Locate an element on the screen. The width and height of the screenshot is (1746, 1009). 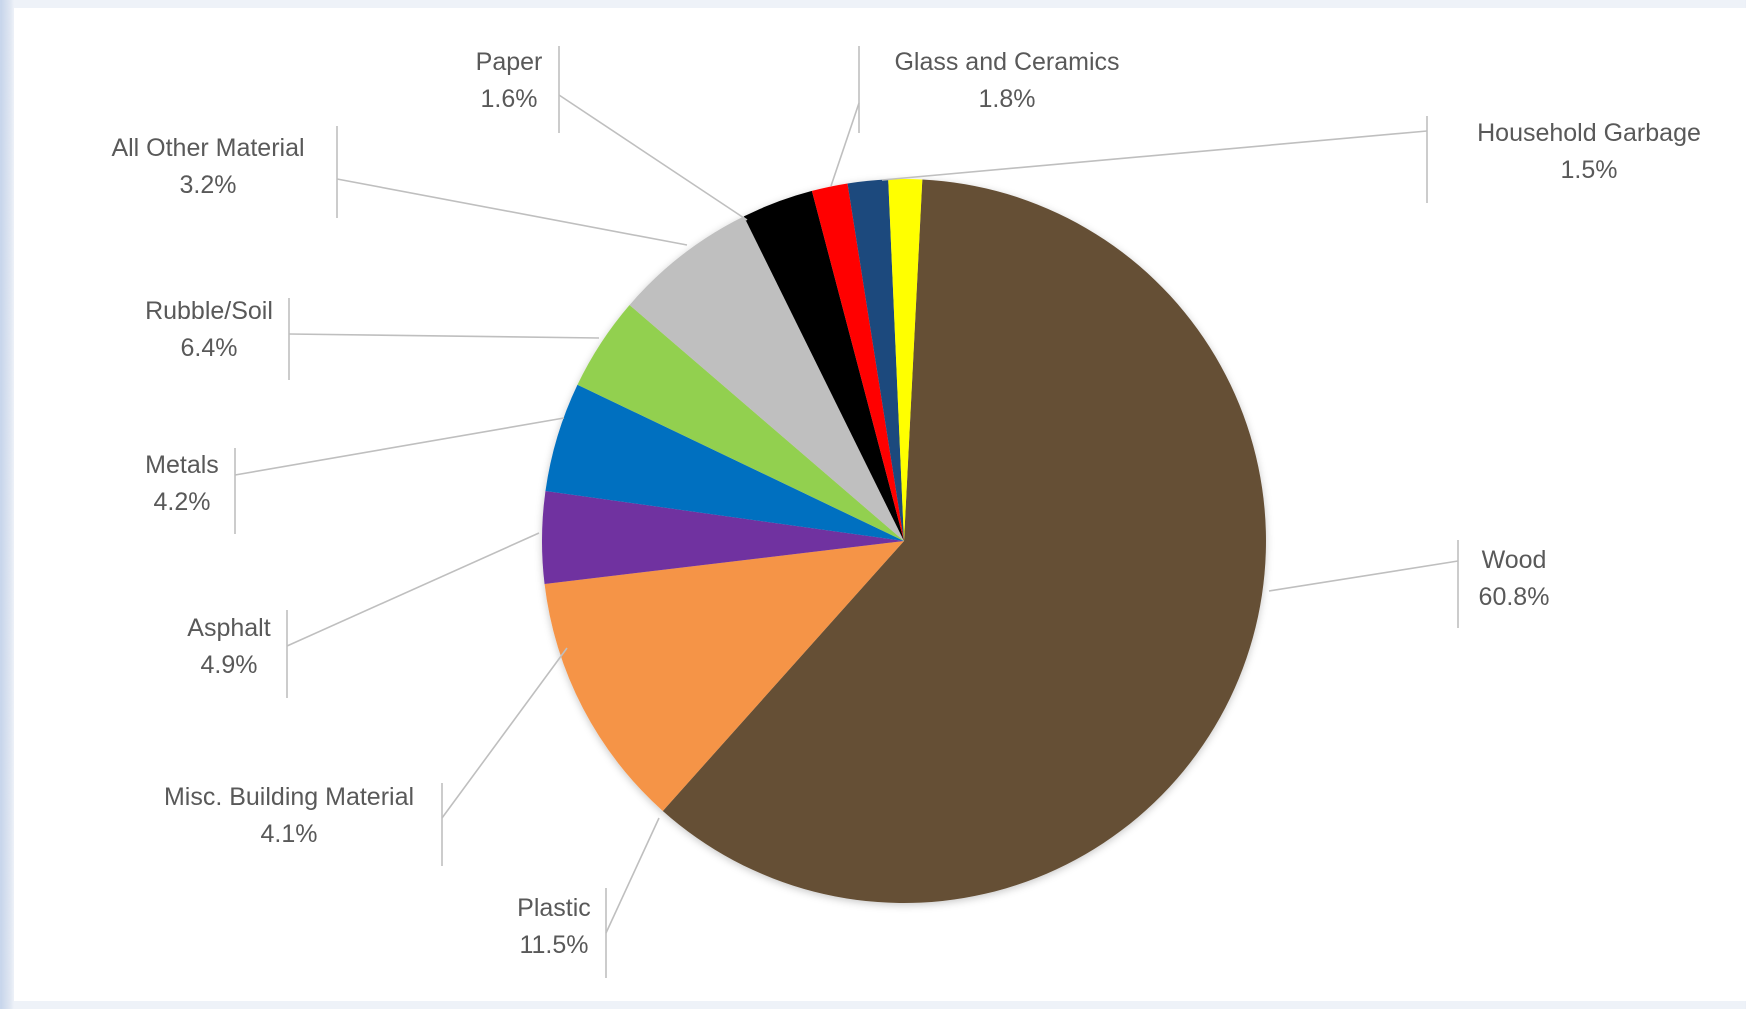
leader-line-paper is located at coordinates (653, 157).